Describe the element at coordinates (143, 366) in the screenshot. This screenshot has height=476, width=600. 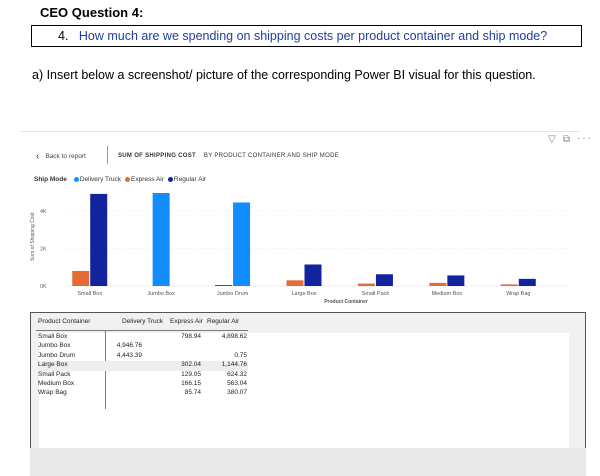
I see `table-row: Large Box 302.04 1,144.76` at that location.